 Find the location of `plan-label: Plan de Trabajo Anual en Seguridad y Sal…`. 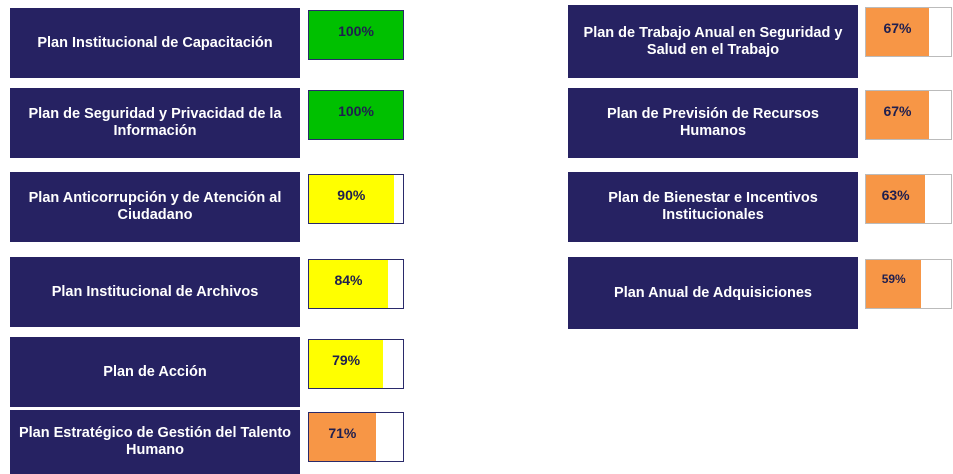

plan-label: Plan de Trabajo Anual en Seguridad y Sal… is located at coordinates (713, 41).